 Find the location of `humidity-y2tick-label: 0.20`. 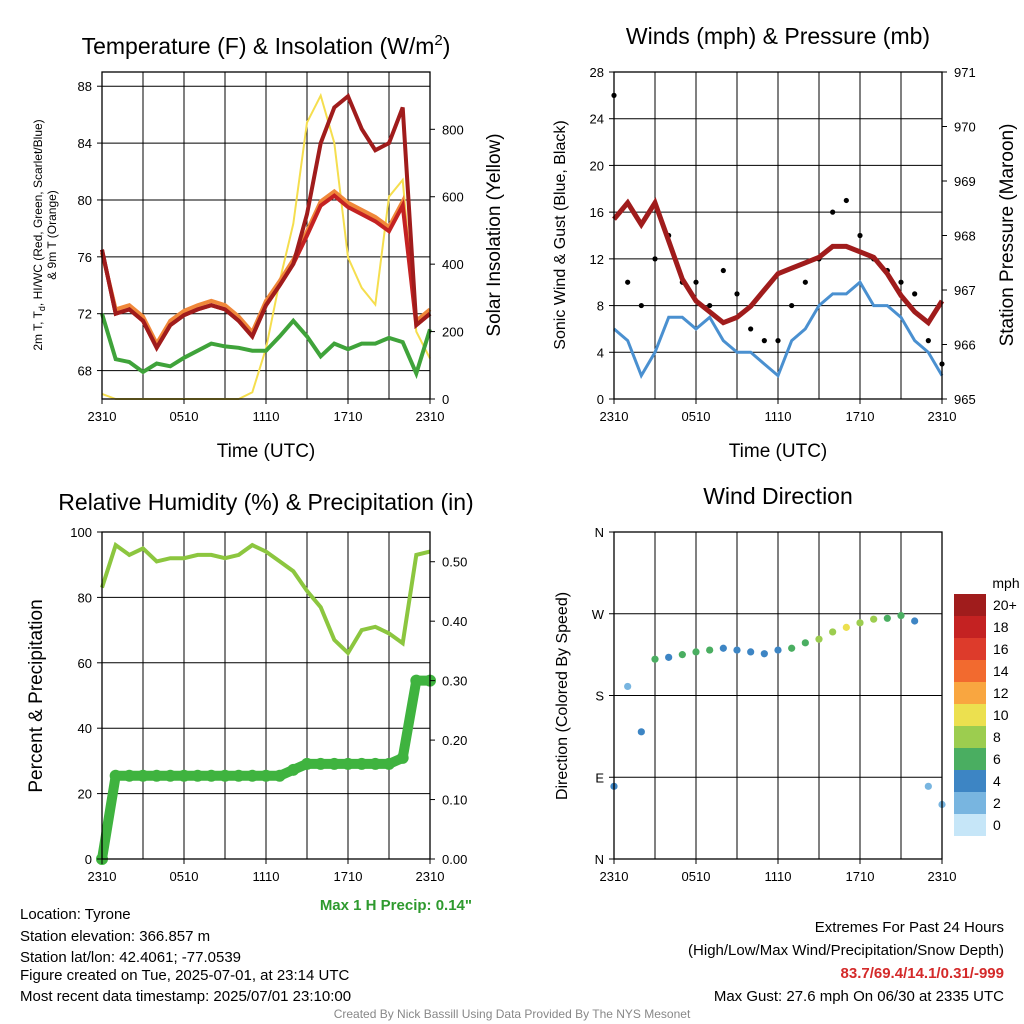

humidity-y2tick-label: 0.20 is located at coordinates (454, 740).